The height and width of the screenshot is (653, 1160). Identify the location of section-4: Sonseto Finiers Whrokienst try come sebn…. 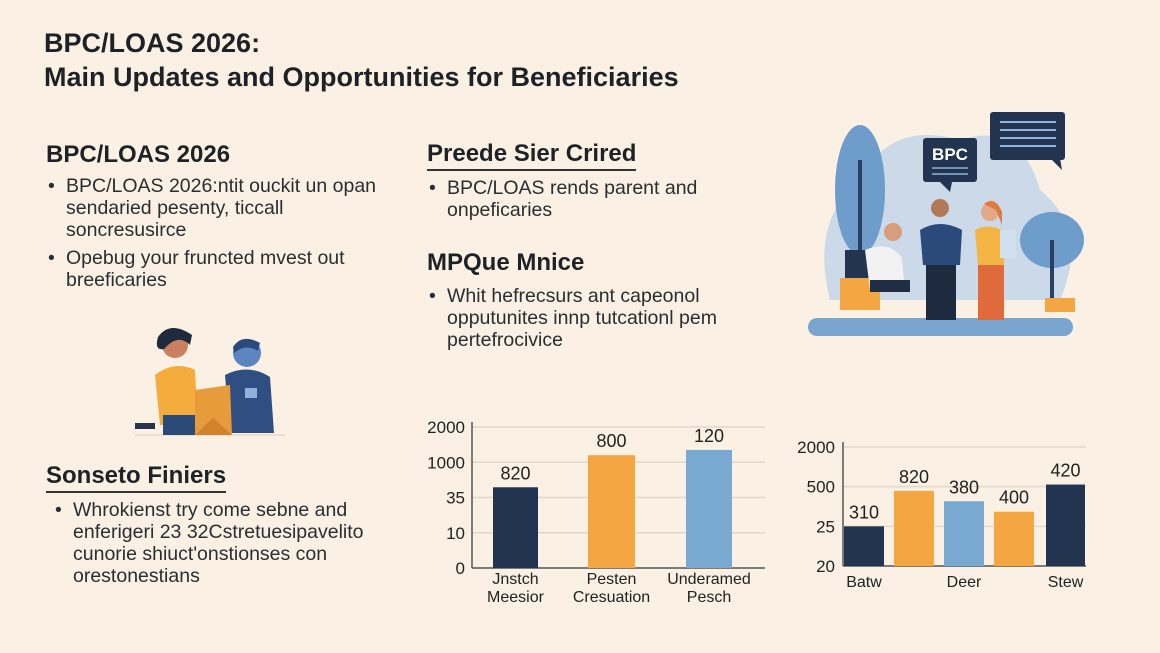
(226, 524).